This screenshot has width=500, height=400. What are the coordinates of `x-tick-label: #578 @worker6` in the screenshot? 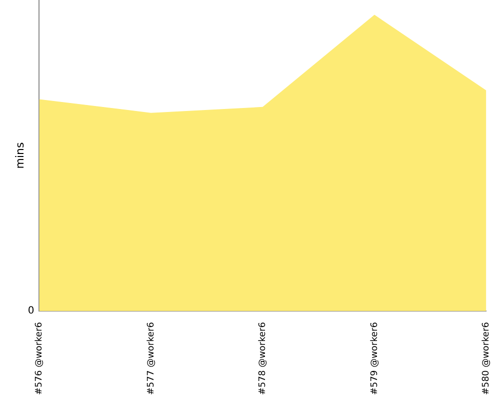 It's located at (263, 359).